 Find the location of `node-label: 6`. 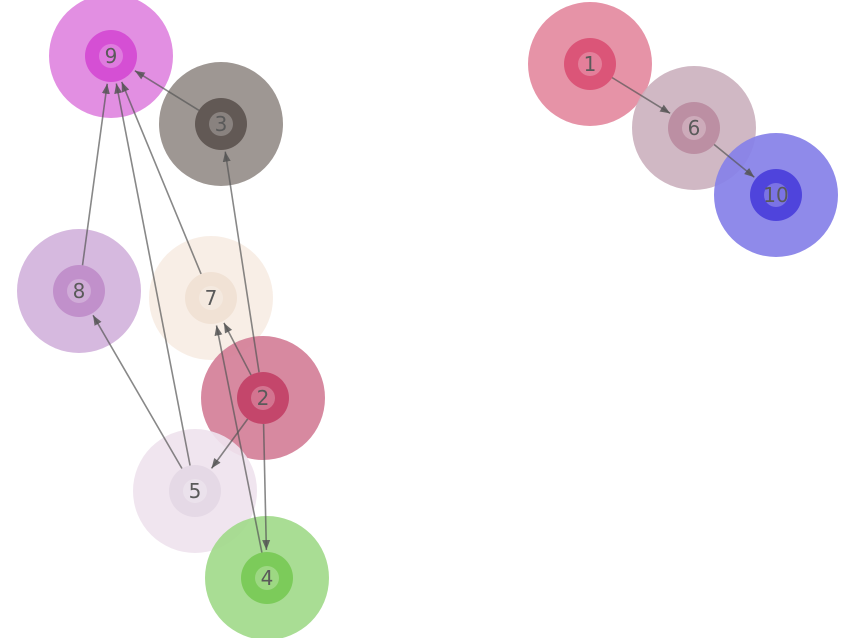

node-label: 6 is located at coordinates (694, 128).